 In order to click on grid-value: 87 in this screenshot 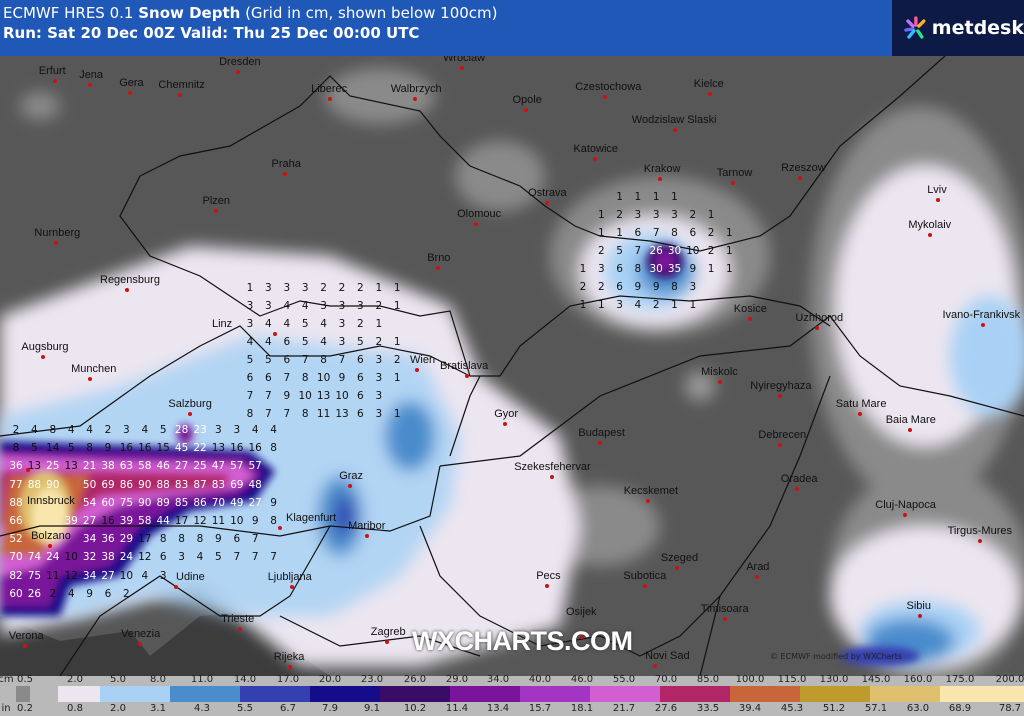, I will do `click(200, 484)`.